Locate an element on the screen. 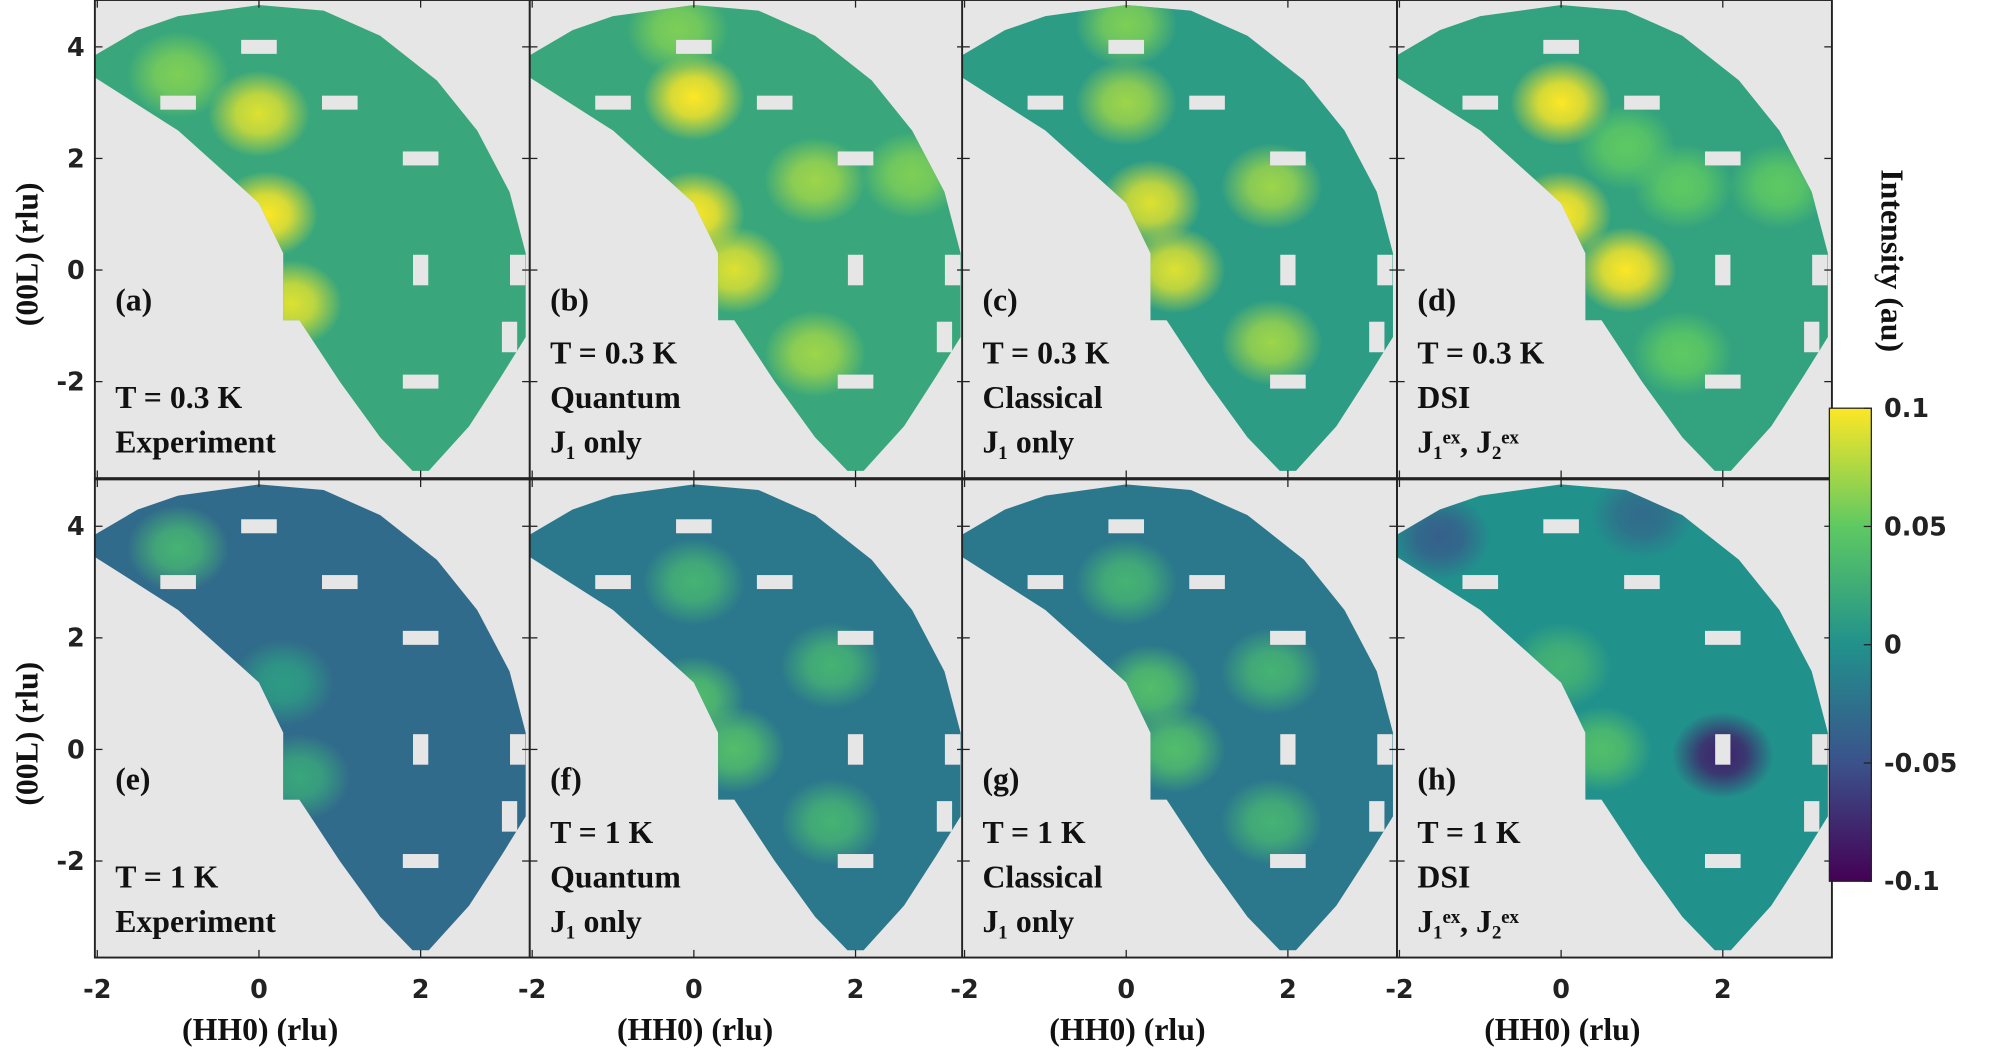  panel-label: (e) is located at coordinates (132, 779).